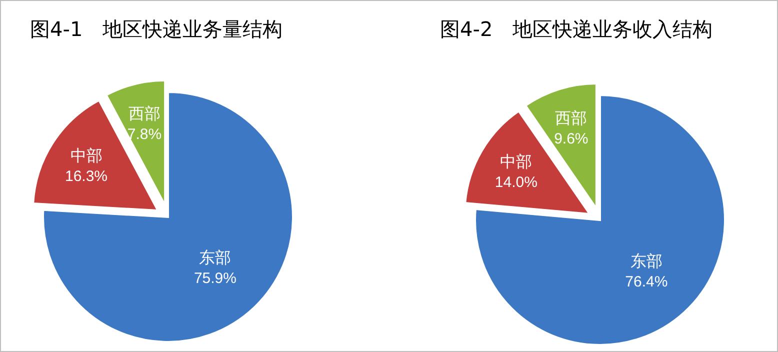 Image resolution: width=778 pixels, height=352 pixels. I want to click on data-label: 14.0%, so click(516, 183).